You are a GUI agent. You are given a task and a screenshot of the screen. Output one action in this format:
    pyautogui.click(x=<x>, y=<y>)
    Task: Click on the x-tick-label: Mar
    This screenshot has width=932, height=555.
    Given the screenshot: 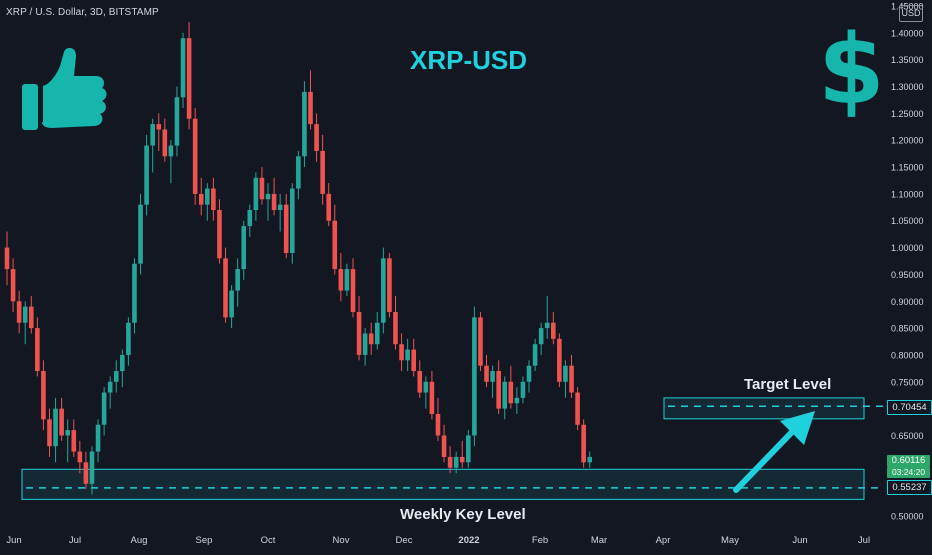 What is the action you would take?
    pyautogui.click(x=599, y=540)
    